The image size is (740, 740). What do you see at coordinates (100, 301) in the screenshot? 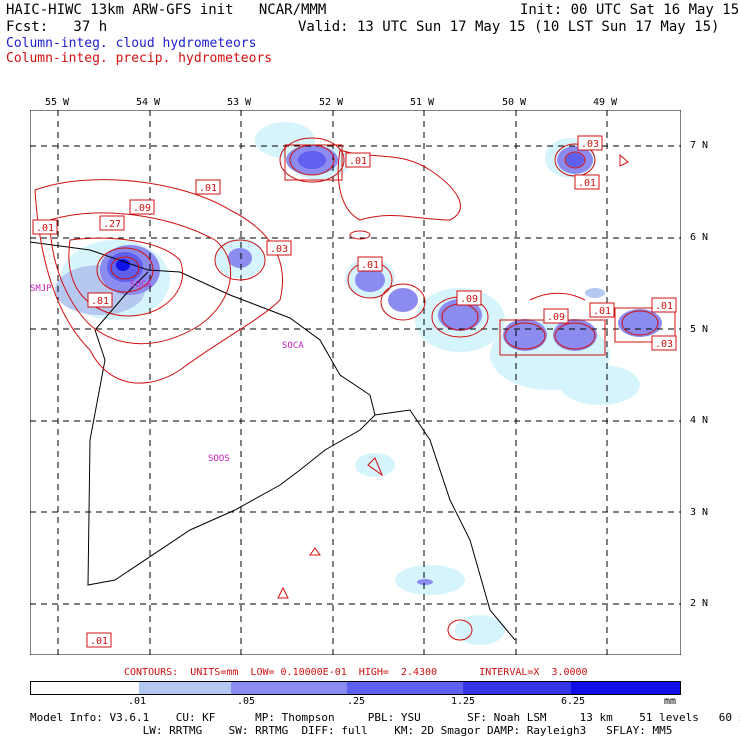
I see `contour-label: .81` at bounding box center [100, 301].